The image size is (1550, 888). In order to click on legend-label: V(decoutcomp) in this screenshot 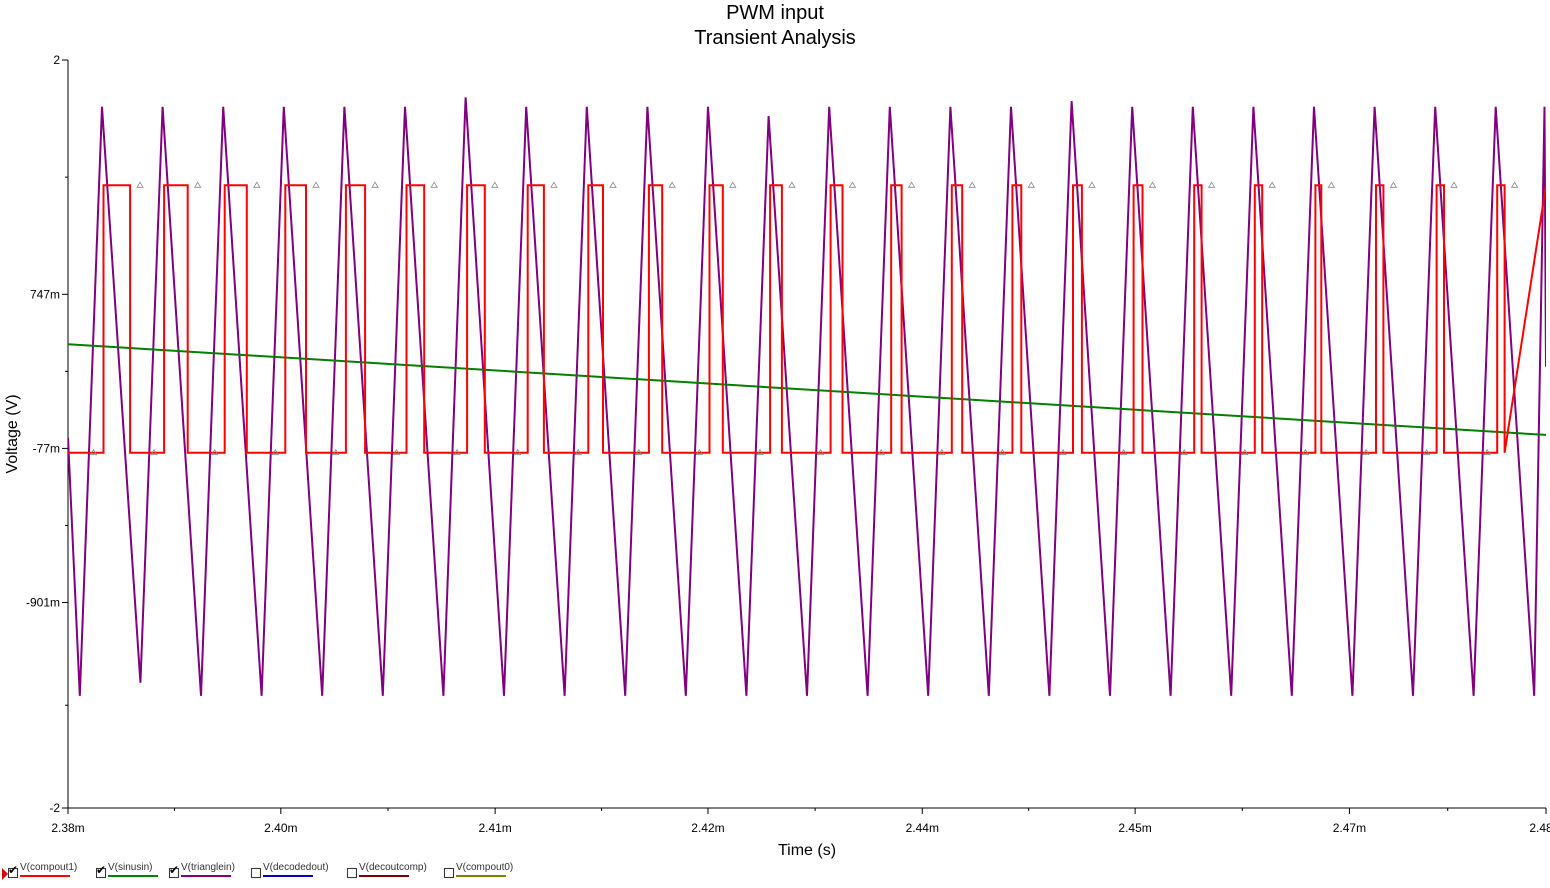, I will do `click(393, 867)`.